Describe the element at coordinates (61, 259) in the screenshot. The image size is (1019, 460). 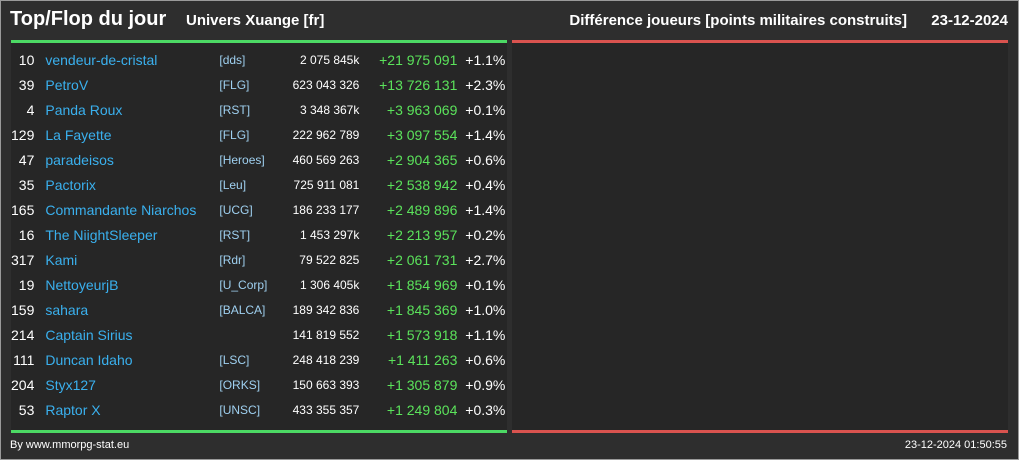
I see `player-name-link: Kami` at that location.